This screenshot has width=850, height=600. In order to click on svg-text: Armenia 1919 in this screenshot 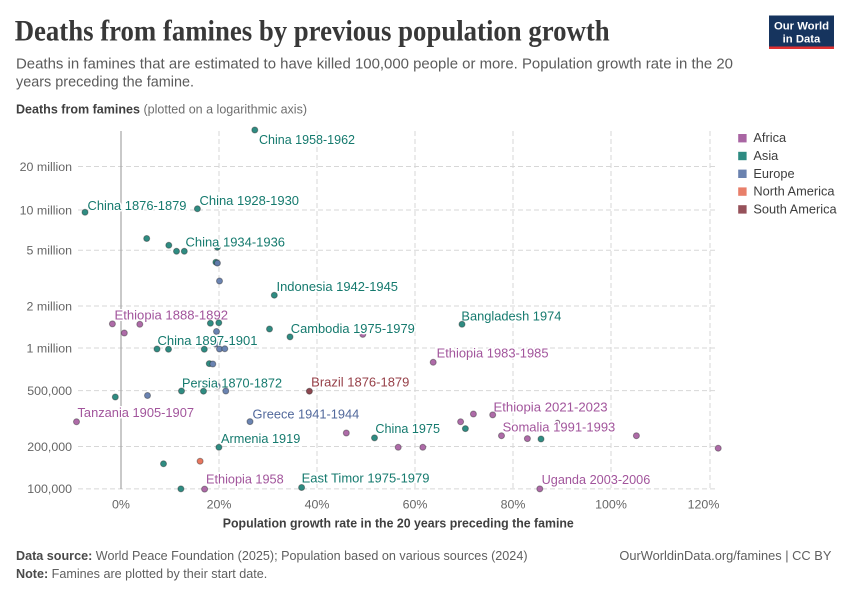, I will do `click(260, 438)`.